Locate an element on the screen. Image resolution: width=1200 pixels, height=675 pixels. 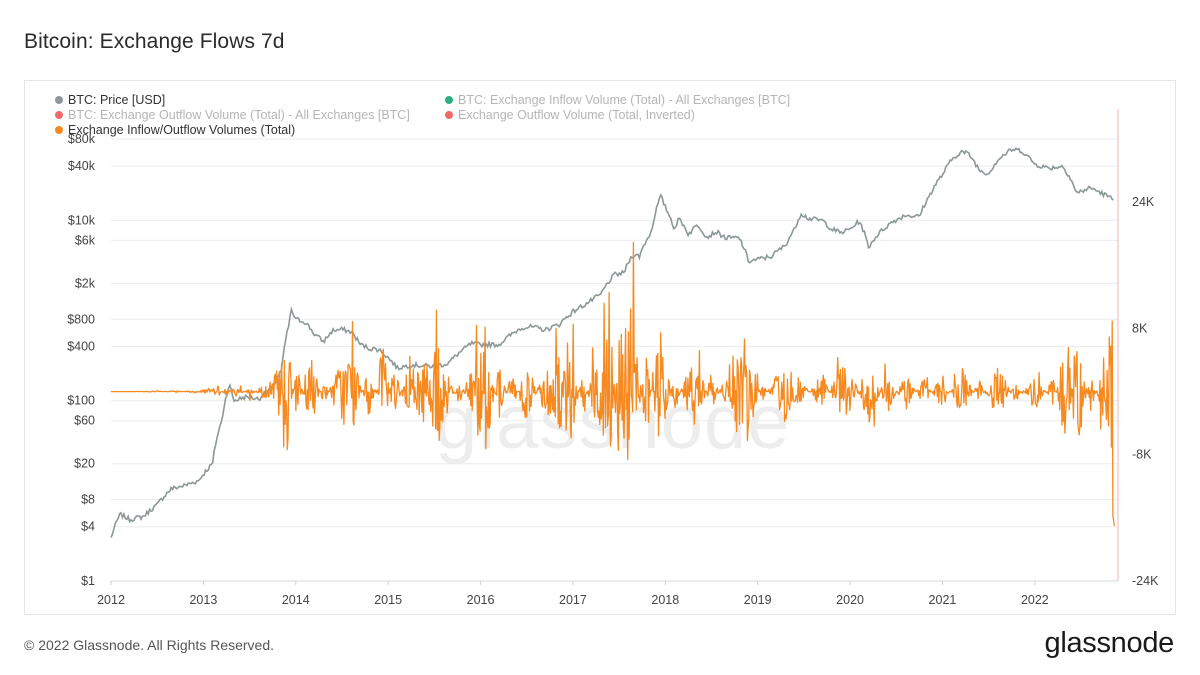
x-tick-label: 2019 is located at coordinates (758, 600).